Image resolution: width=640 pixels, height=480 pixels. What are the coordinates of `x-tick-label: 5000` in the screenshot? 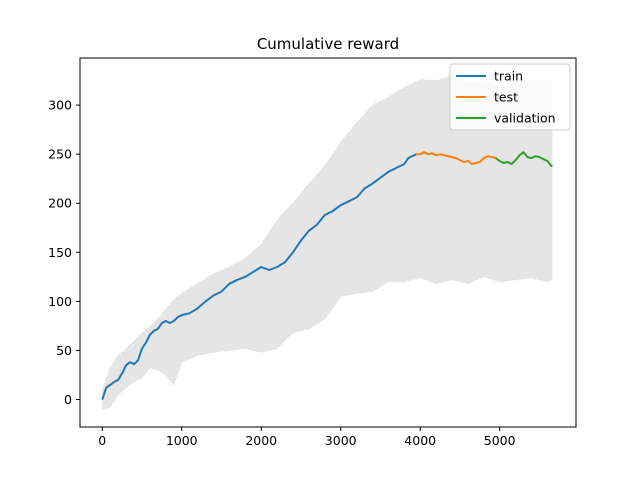 It's located at (500, 440).